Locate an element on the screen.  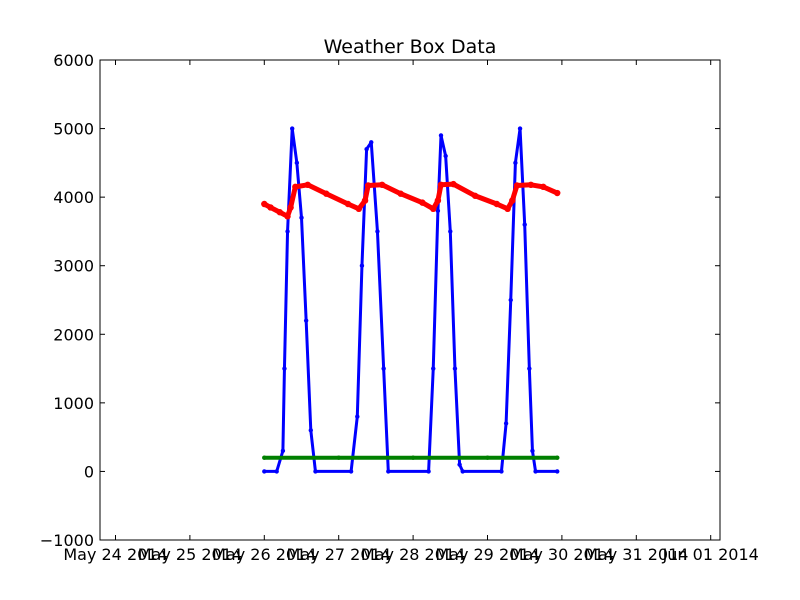
y-tick-label: −1000 is located at coordinates (67, 540).